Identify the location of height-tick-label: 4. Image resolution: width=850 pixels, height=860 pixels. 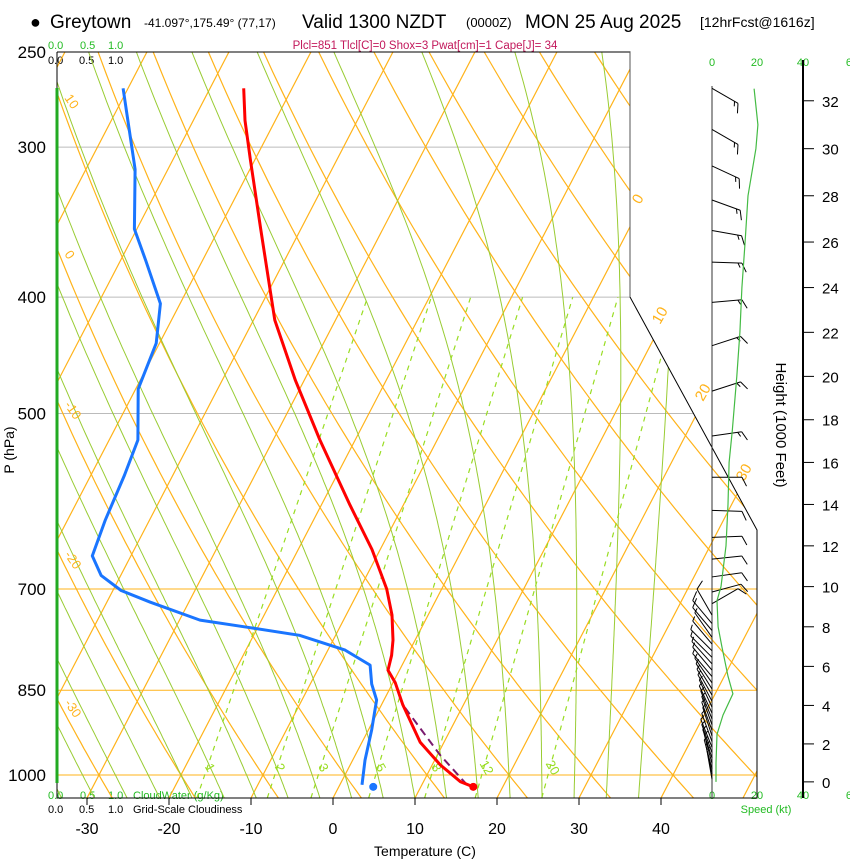
(826, 706).